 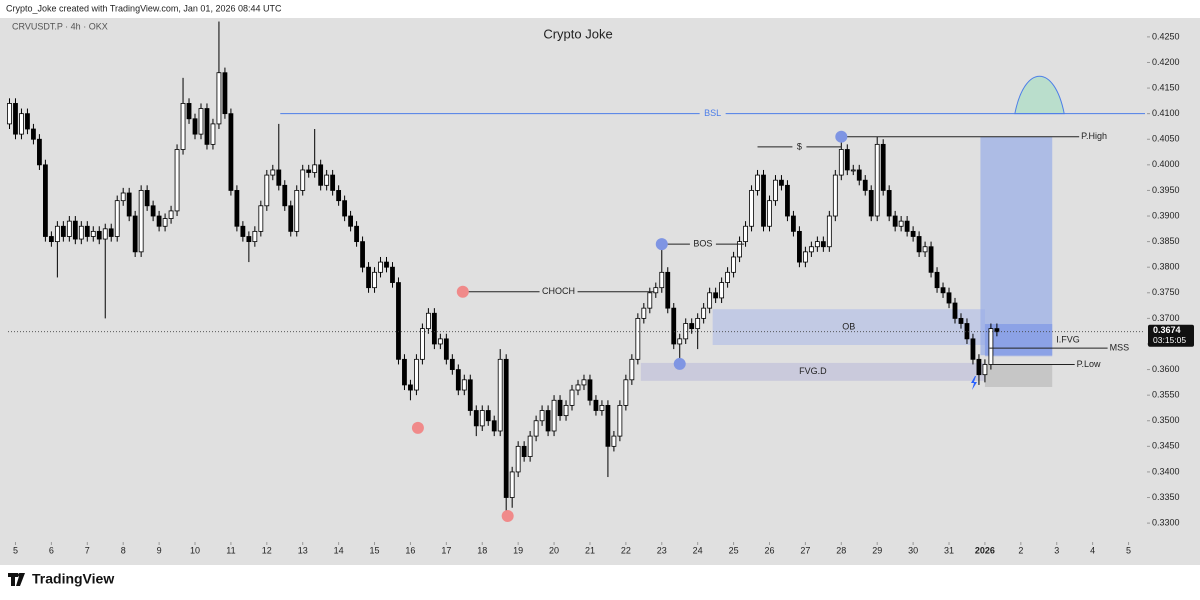 What do you see at coordinates (1166, 87) in the screenshot?
I see `y-tick-label: 0.4150` at bounding box center [1166, 87].